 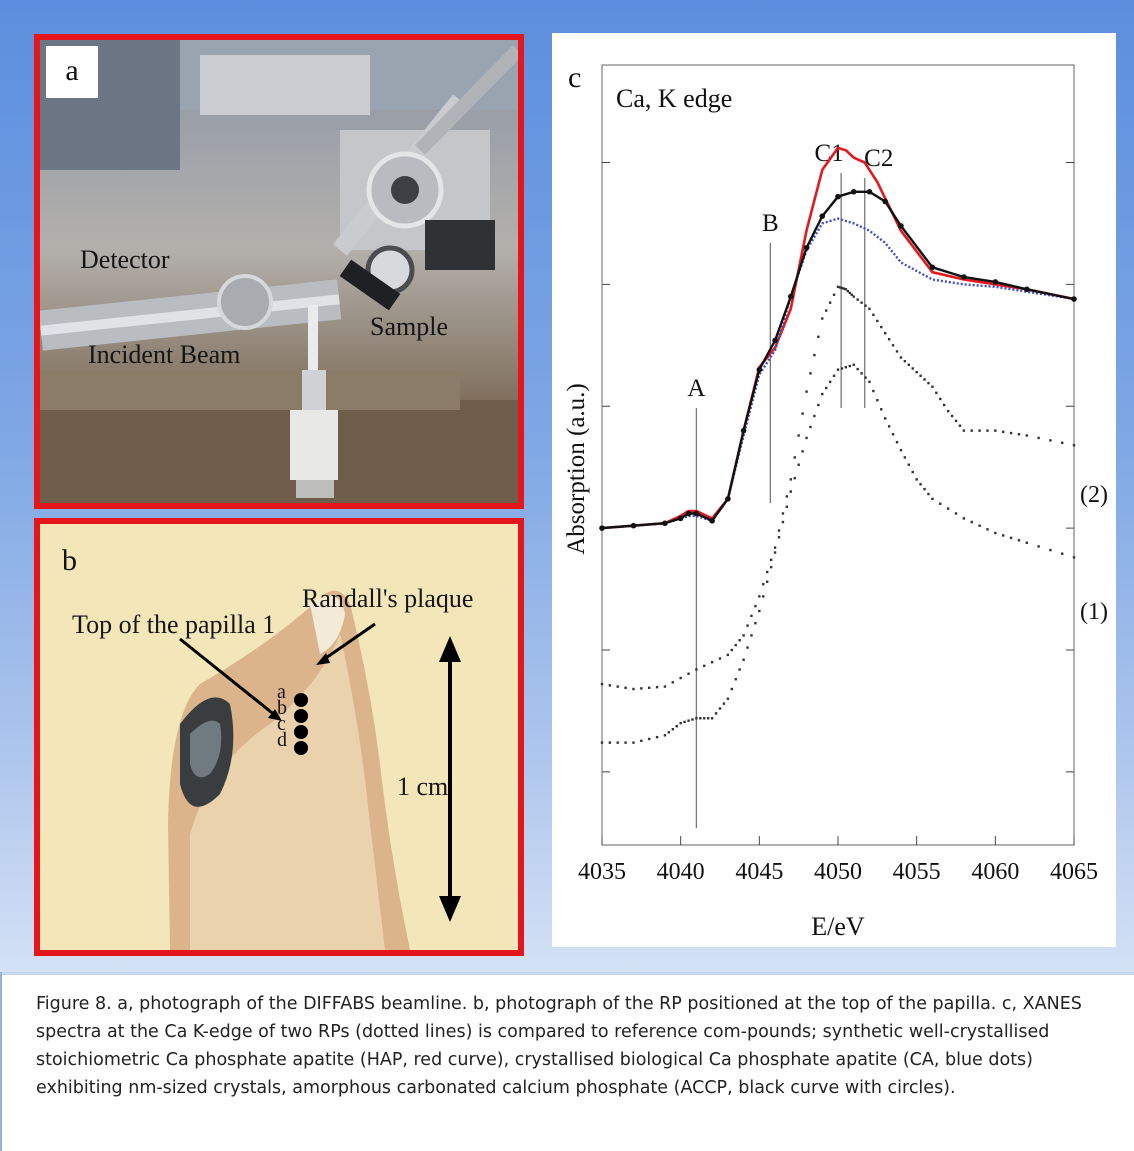 I want to click on series-label-2: (2), so click(x=1094, y=495).